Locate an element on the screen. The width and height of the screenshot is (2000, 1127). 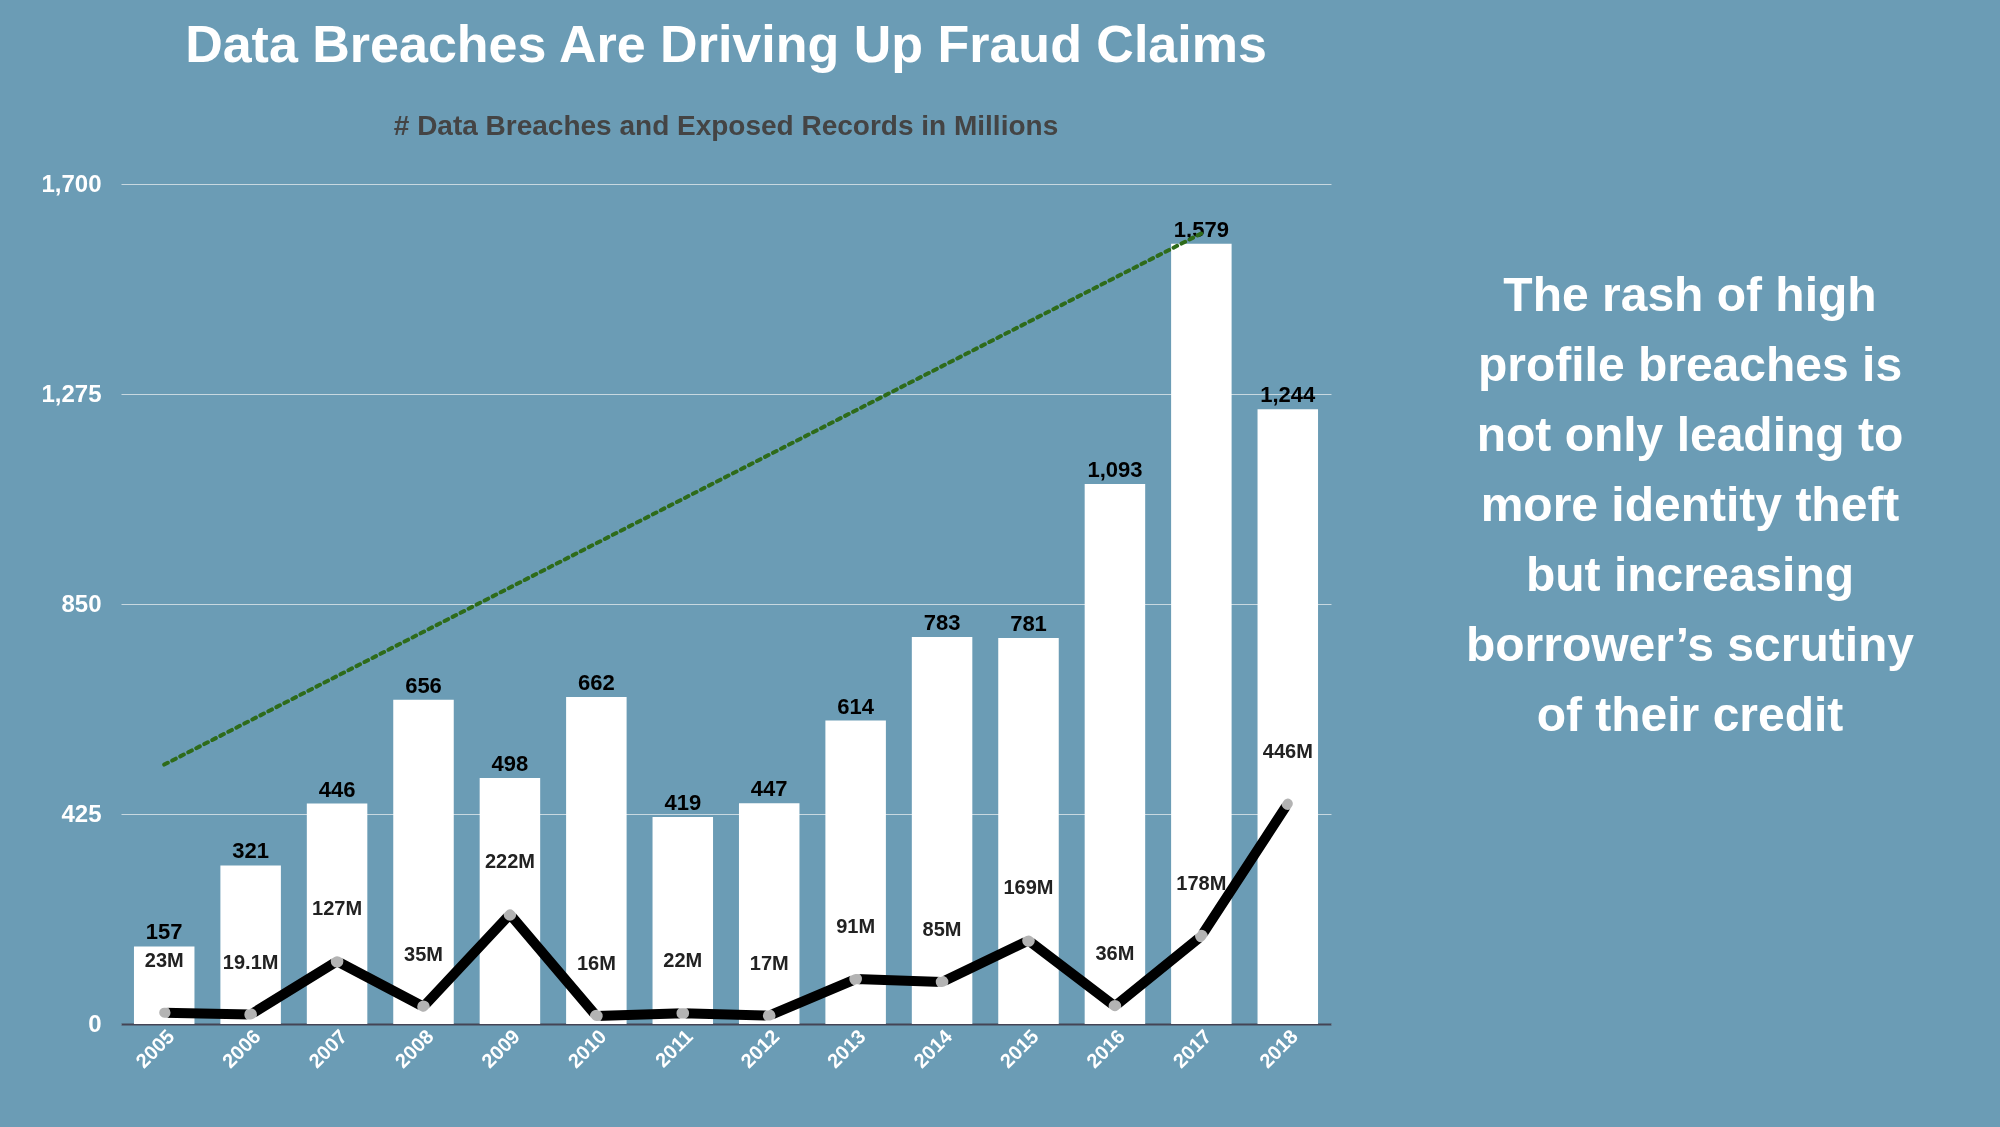
data-label: 222M is located at coordinates (509, 861).